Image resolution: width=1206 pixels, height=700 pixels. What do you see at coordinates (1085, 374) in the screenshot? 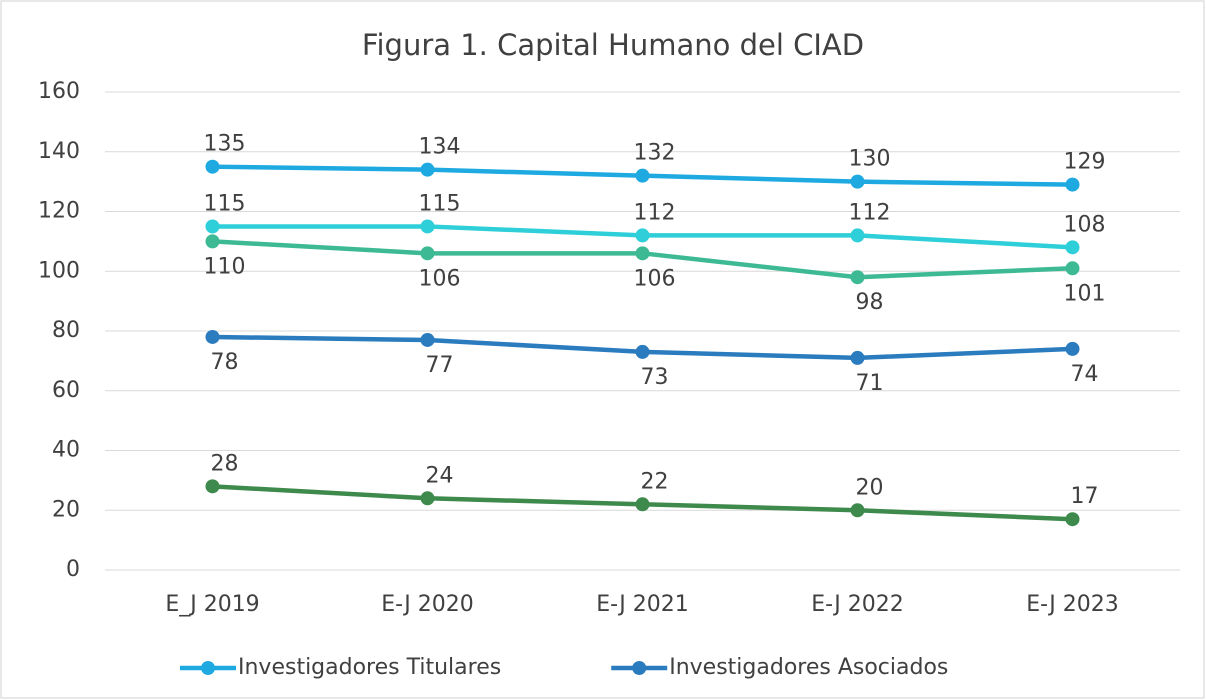
I see `data-label: 74` at bounding box center [1085, 374].